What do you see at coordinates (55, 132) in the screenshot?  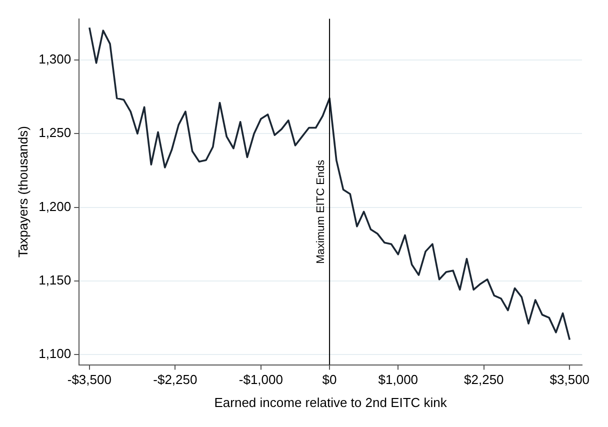 I see `y-tick-label: 1,250` at bounding box center [55, 132].